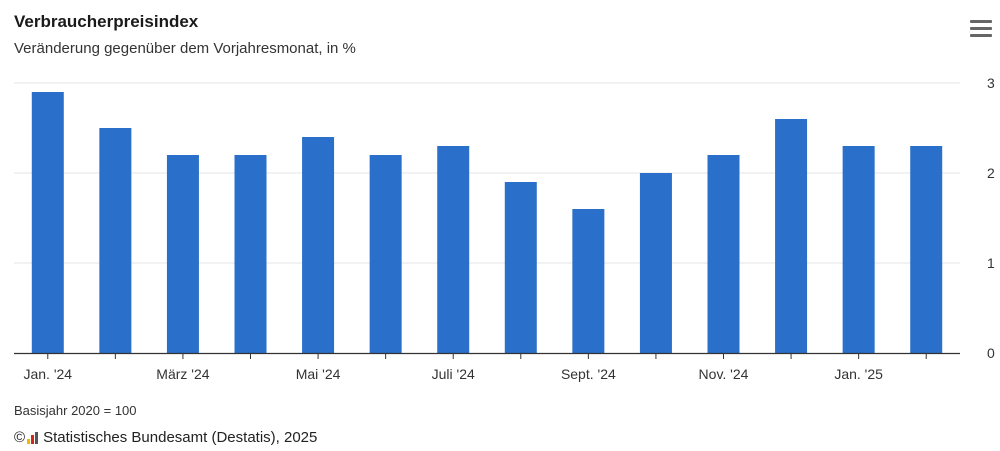 This screenshot has width=1000, height=451. Describe the element at coordinates (991, 173) in the screenshot. I see `y-tick-label: 2` at that location.